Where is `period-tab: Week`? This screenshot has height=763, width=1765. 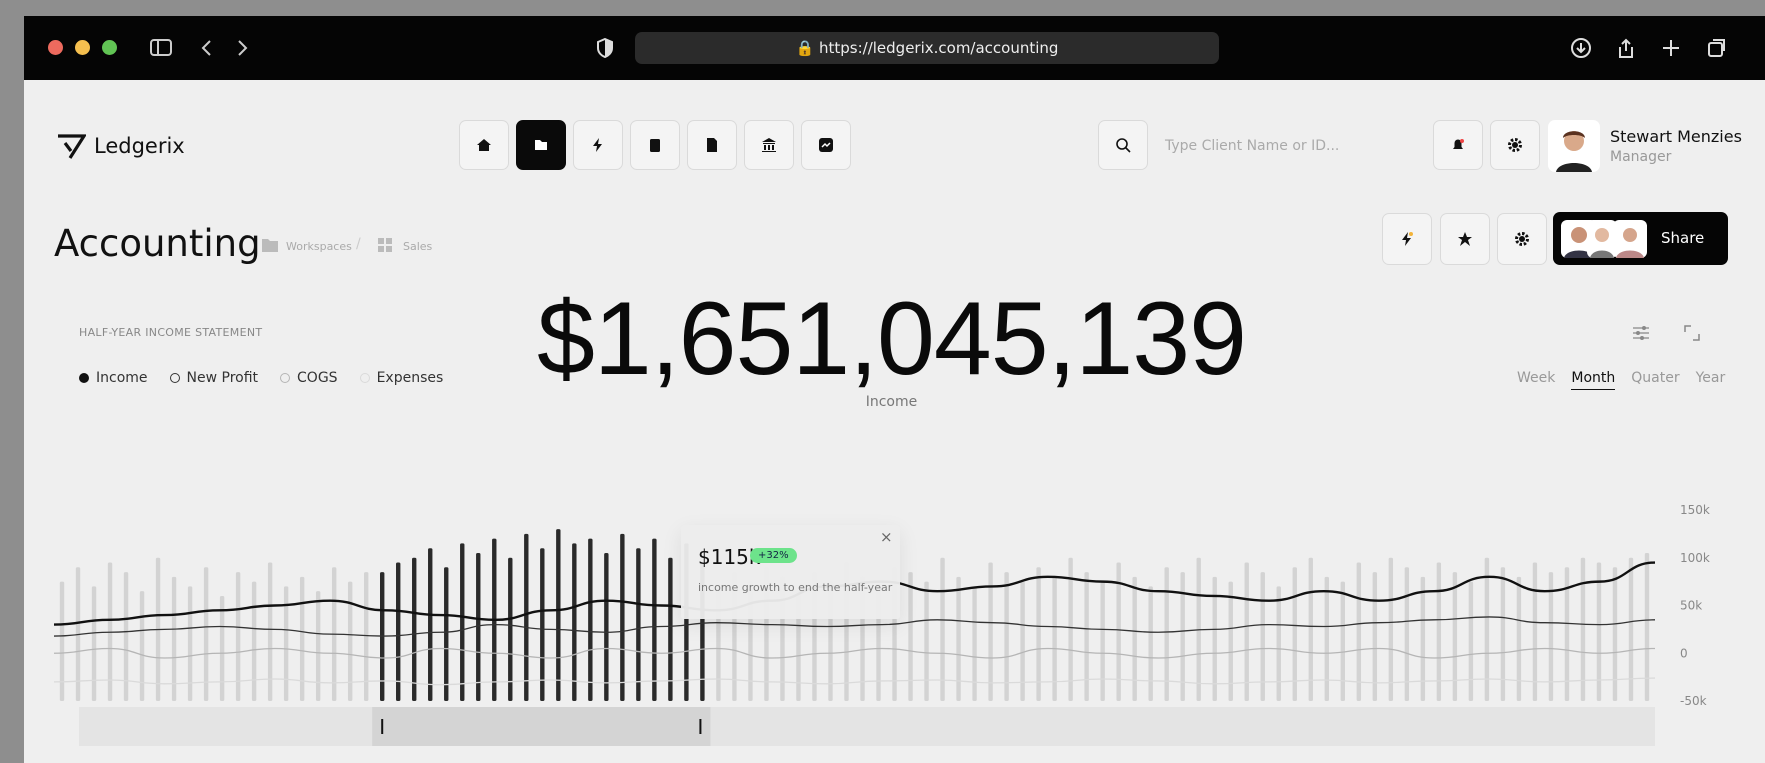
period-tab: Week is located at coordinates (1536, 378).